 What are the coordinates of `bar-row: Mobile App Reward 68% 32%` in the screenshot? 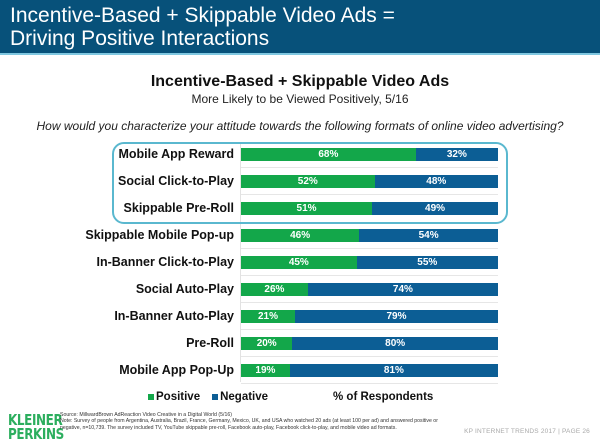 It's located at (300, 157).